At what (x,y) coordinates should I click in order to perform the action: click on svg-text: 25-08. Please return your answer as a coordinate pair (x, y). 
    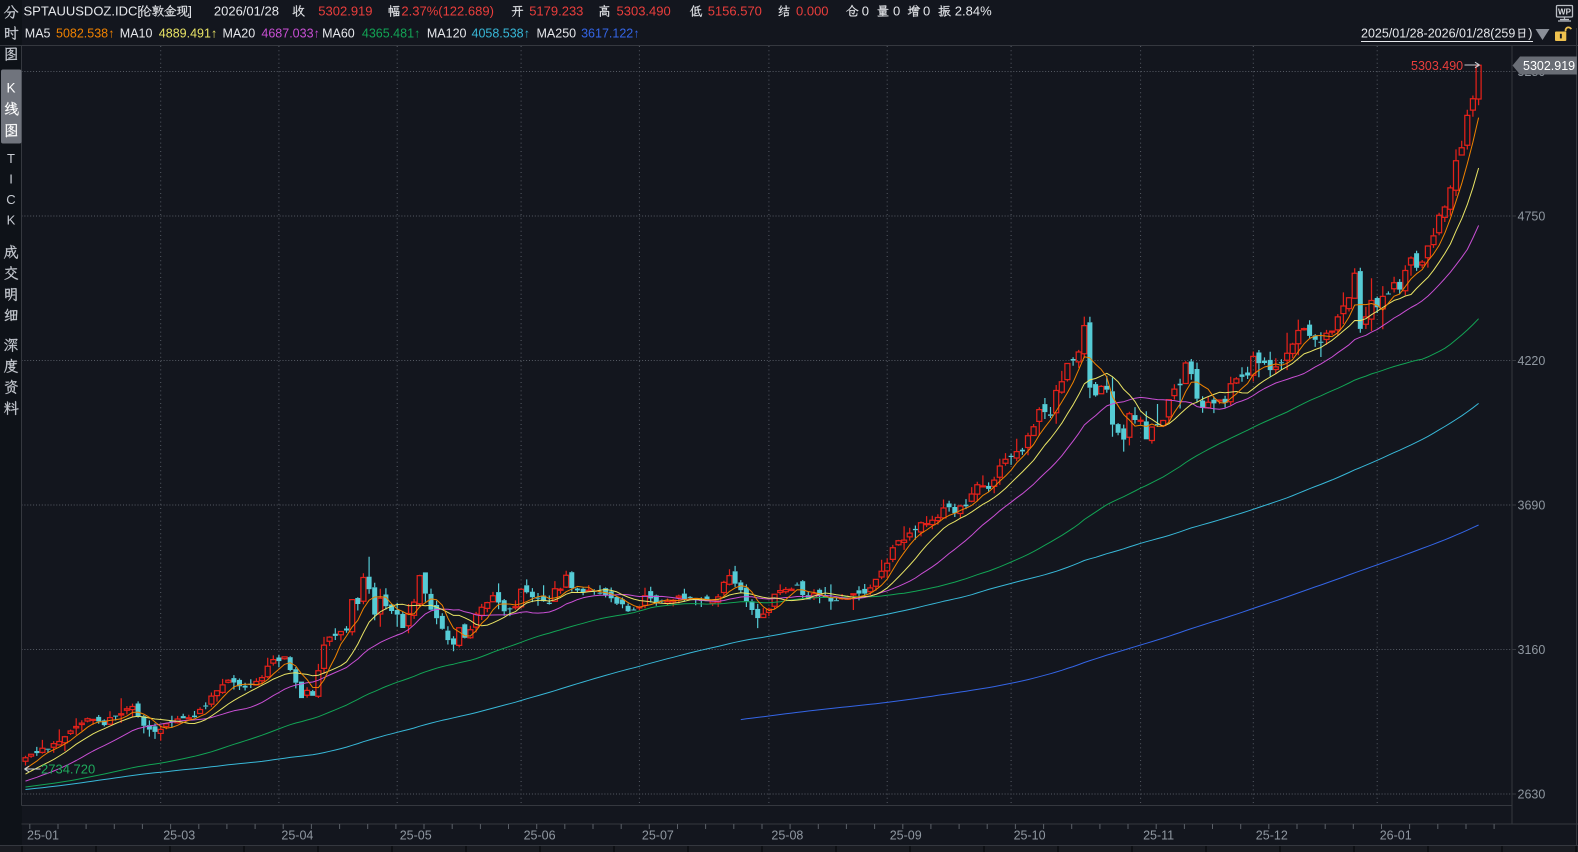
    Looking at the image, I should click on (787, 835).